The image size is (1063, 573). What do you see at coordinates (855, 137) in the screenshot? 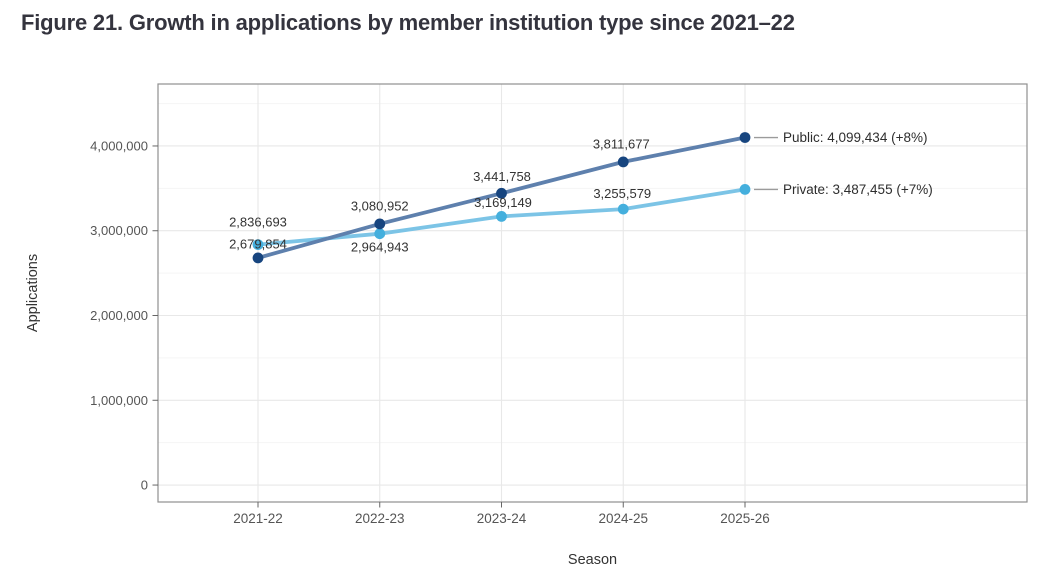
I see `public-end-label: Public: 4,099,434 (+8%)` at bounding box center [855, 137].